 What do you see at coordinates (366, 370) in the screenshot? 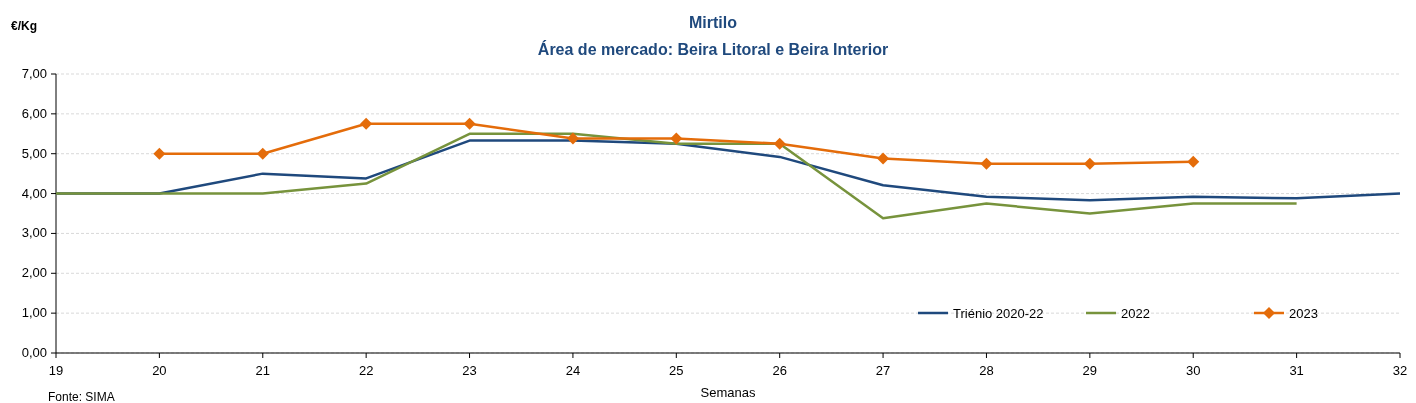
I see `x-tick-label: 22` at bounding box center [366, 370].